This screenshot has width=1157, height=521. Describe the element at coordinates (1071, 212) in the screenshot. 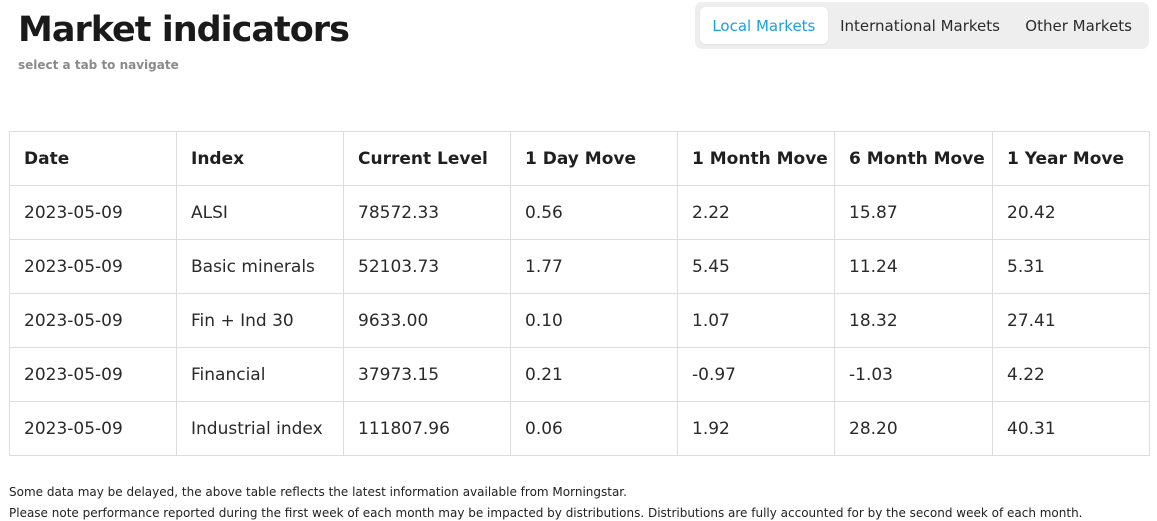

I see `cell-1-year-move: 20.42` at that location.